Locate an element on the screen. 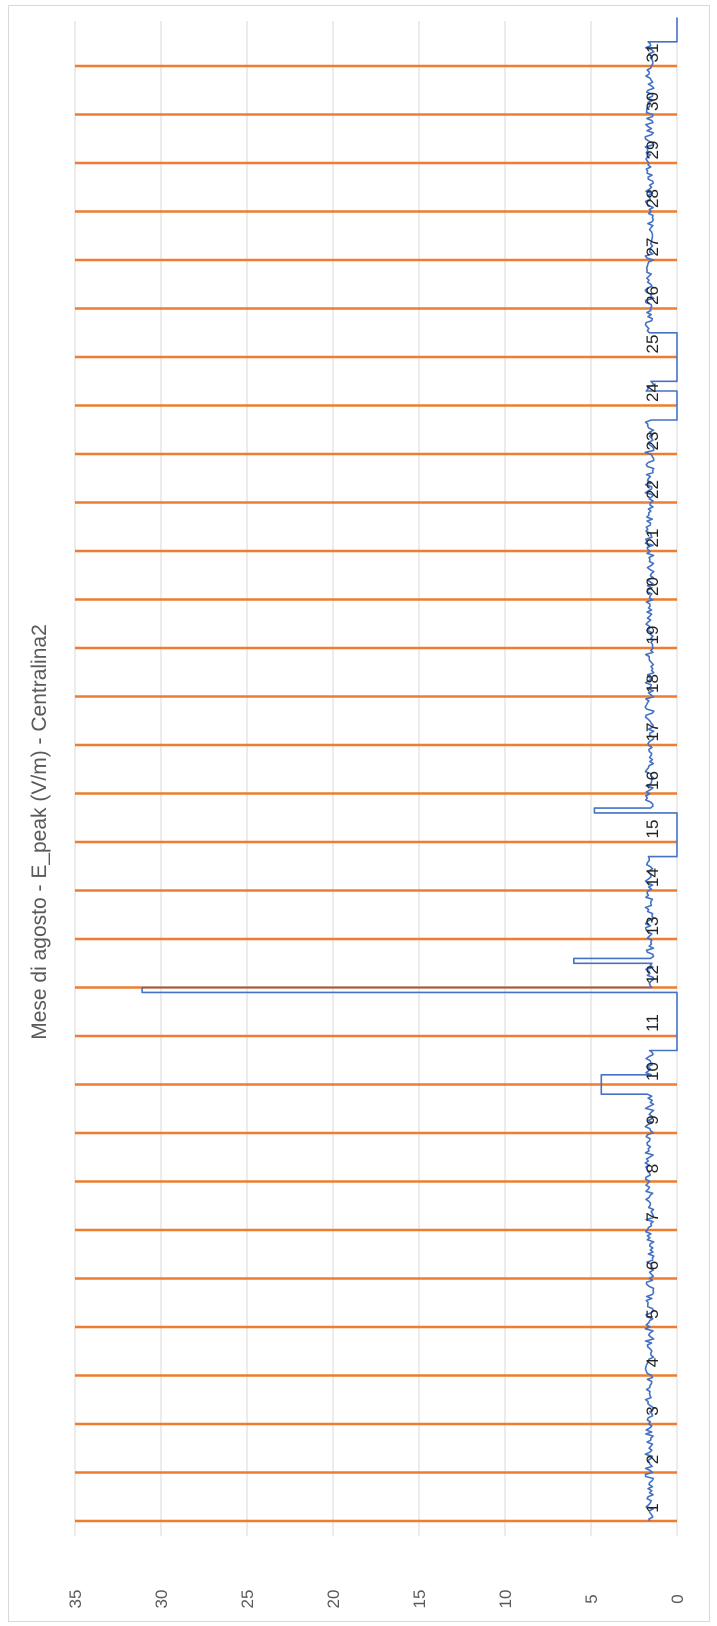  day-label-15: 15 is located at coordinates (652, 829).